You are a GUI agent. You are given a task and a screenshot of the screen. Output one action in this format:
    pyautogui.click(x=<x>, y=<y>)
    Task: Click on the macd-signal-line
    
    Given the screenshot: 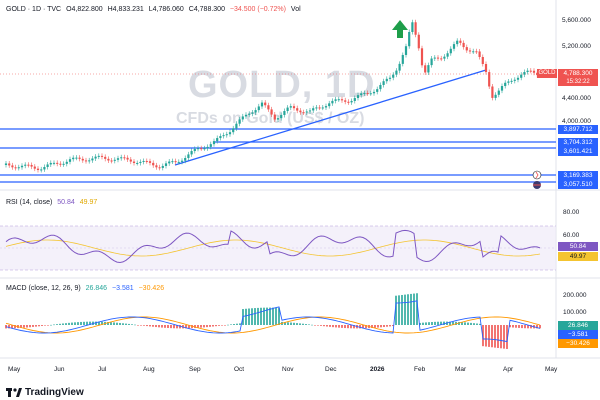 What is the action you would take?
    pyautogui.click(x=273, y=325)
    